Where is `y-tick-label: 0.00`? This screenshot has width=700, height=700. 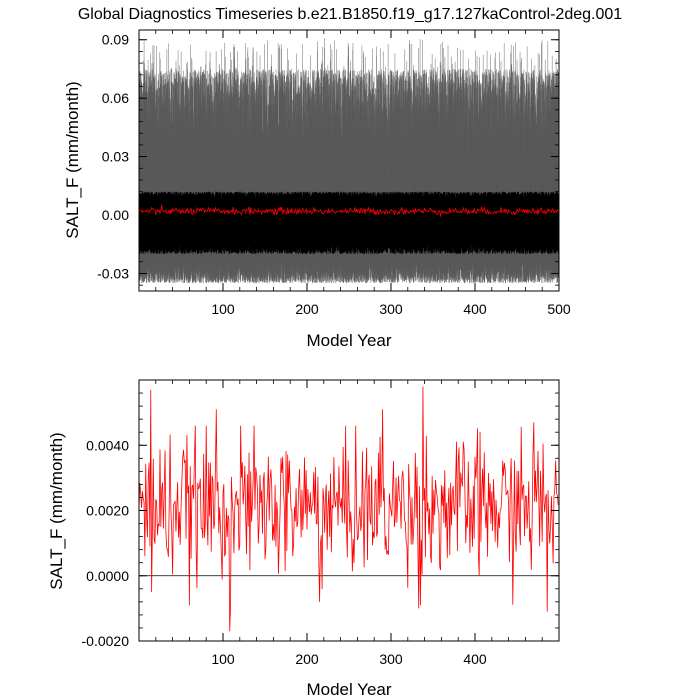
y-tick-label: 0.00 is located at coordinates (115, 215).